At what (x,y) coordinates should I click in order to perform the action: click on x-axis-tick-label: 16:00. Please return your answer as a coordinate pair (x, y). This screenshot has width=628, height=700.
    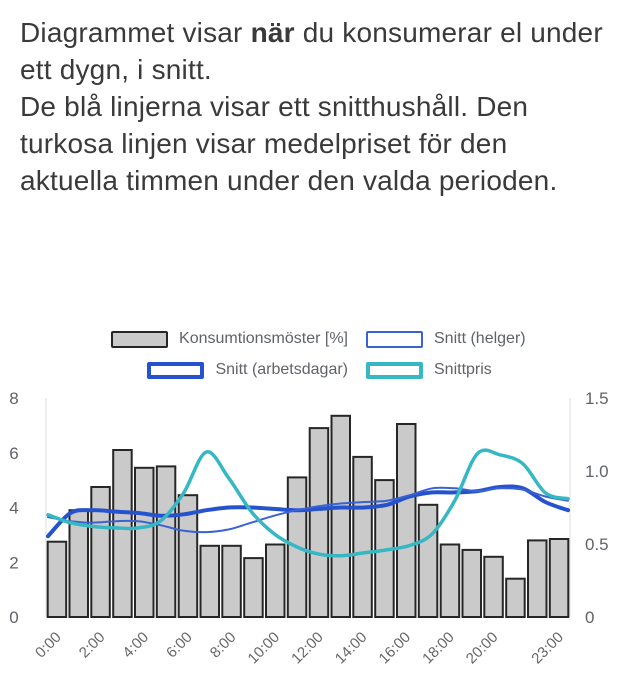
    Looking at the image, I should click on (395, 648).